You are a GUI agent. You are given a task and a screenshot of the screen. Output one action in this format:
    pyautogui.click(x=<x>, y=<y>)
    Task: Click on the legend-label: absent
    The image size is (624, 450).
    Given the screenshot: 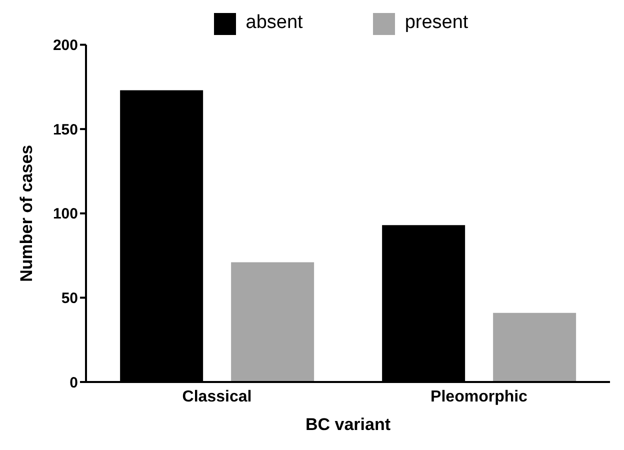 What is the action you would take?
    pyautogui.click(x=274, y=22)
    